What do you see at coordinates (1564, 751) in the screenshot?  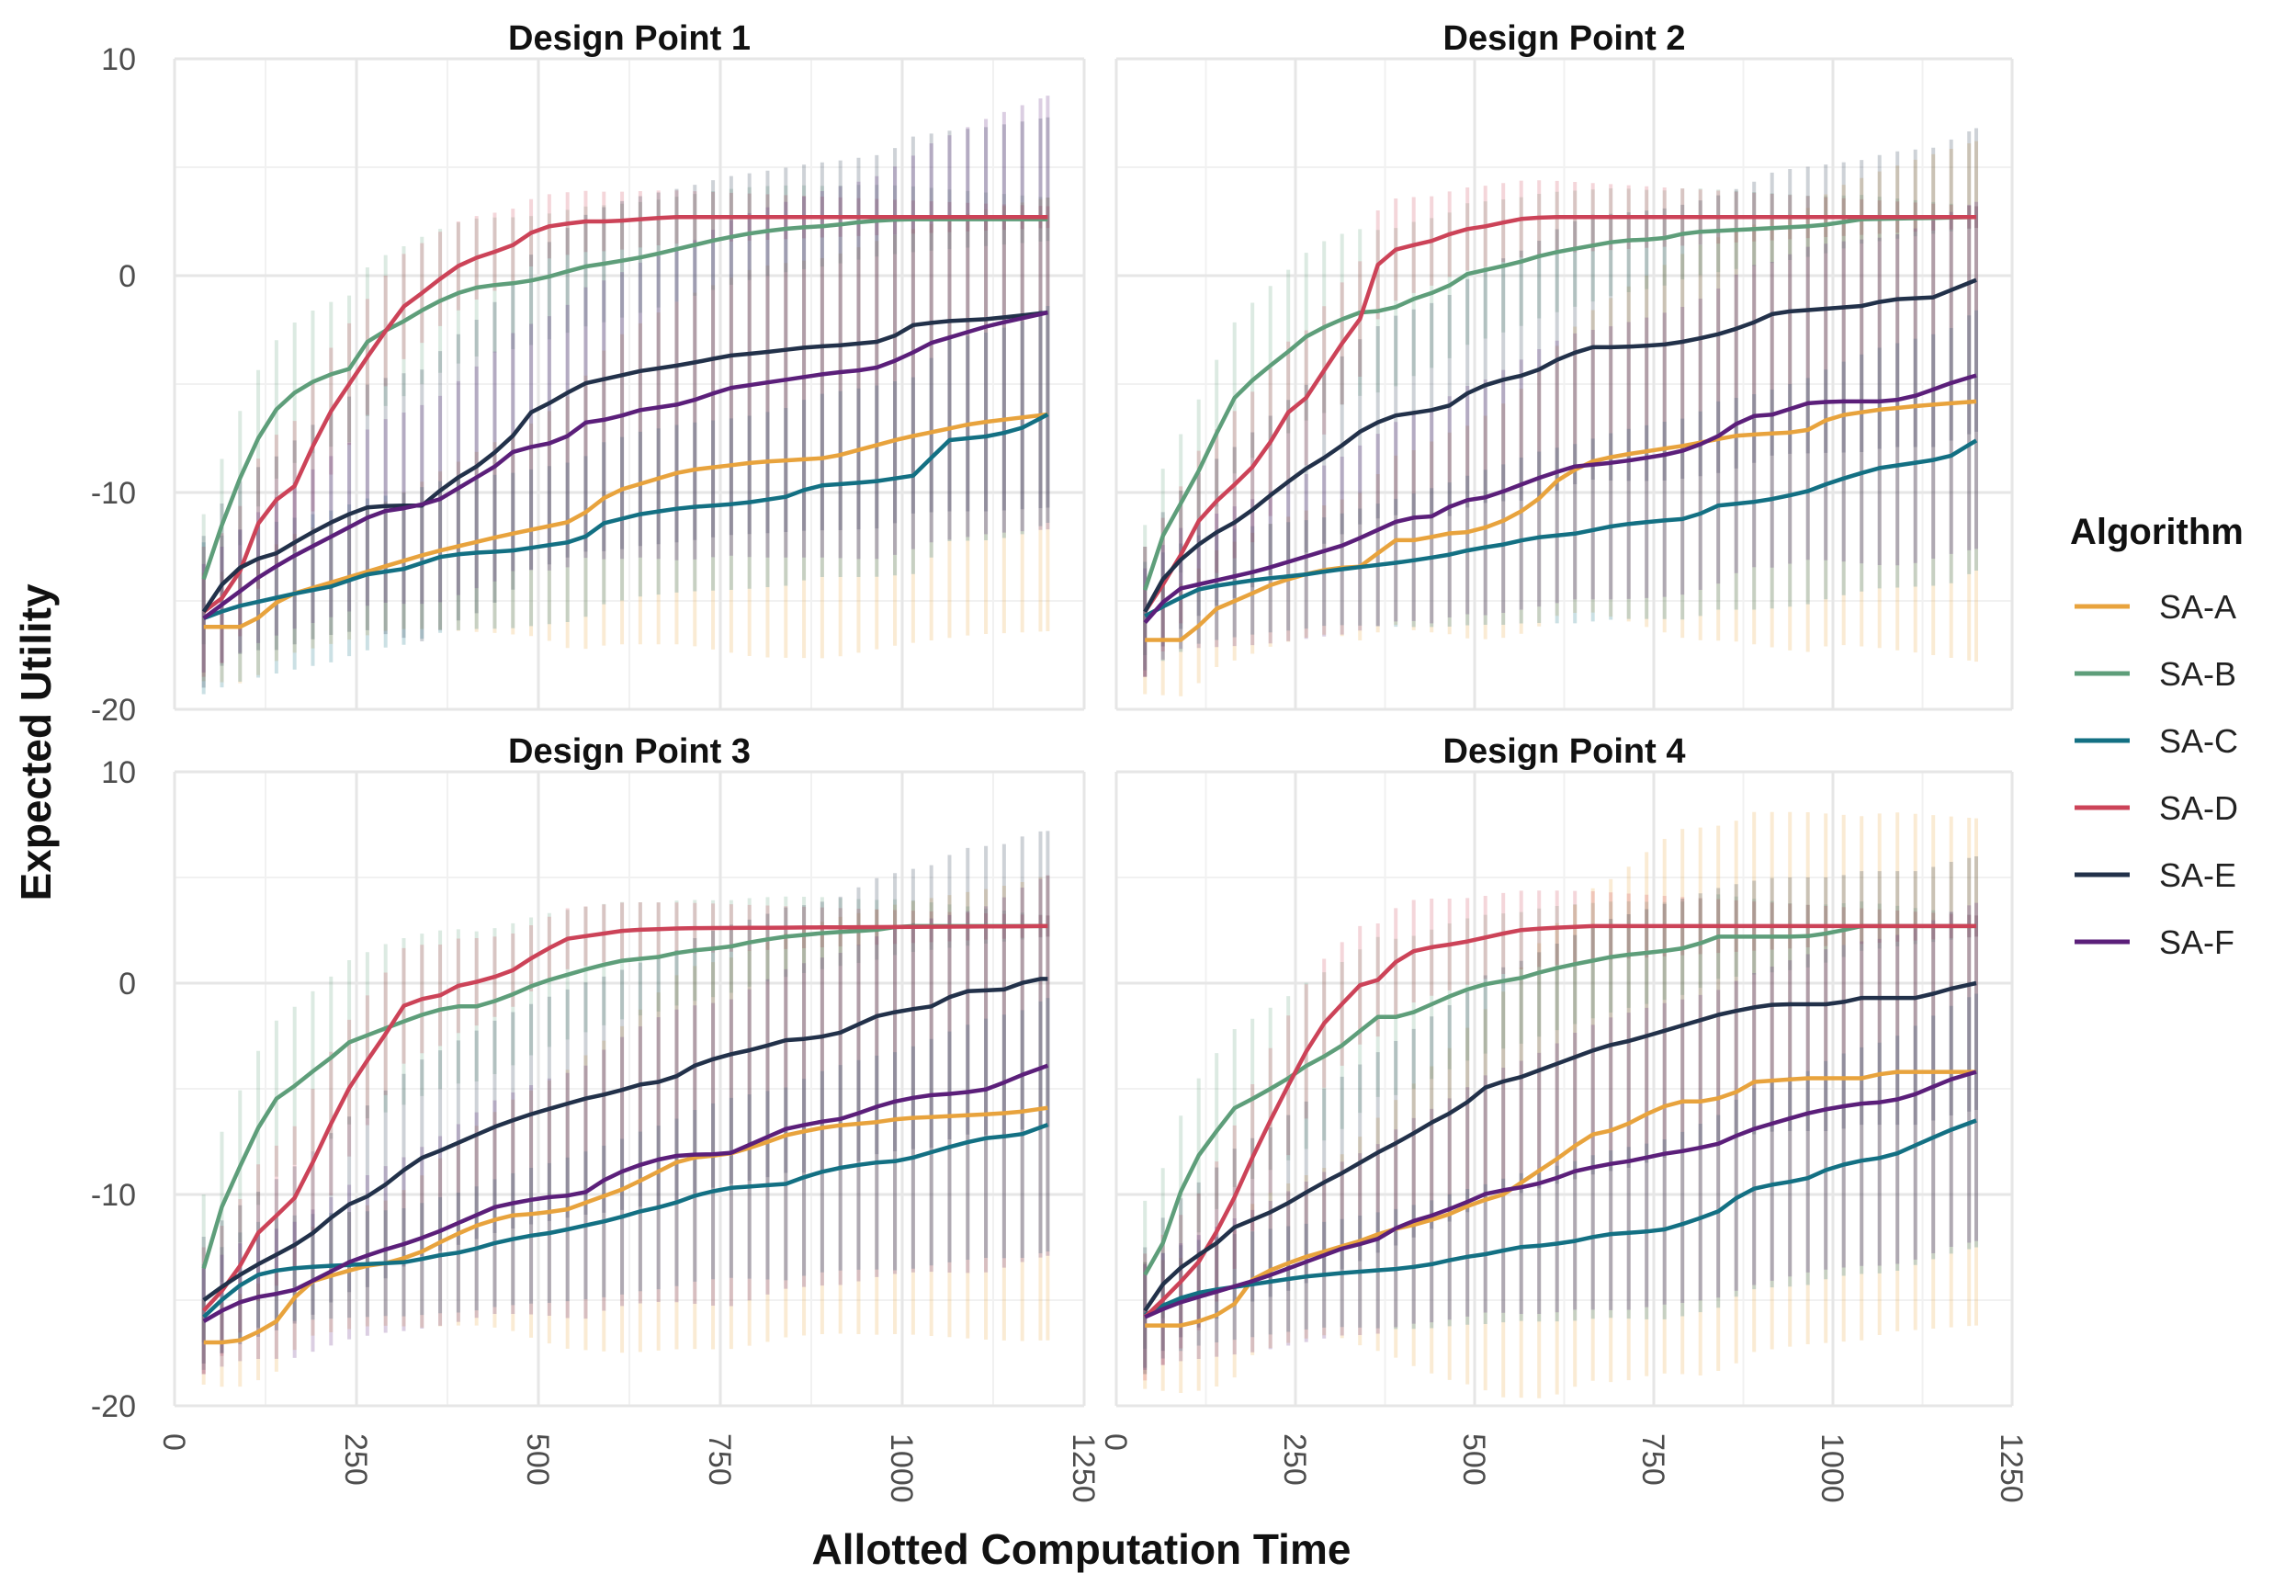 I see `panel-title: Design Point 4` at bounding box center [1564, 751].